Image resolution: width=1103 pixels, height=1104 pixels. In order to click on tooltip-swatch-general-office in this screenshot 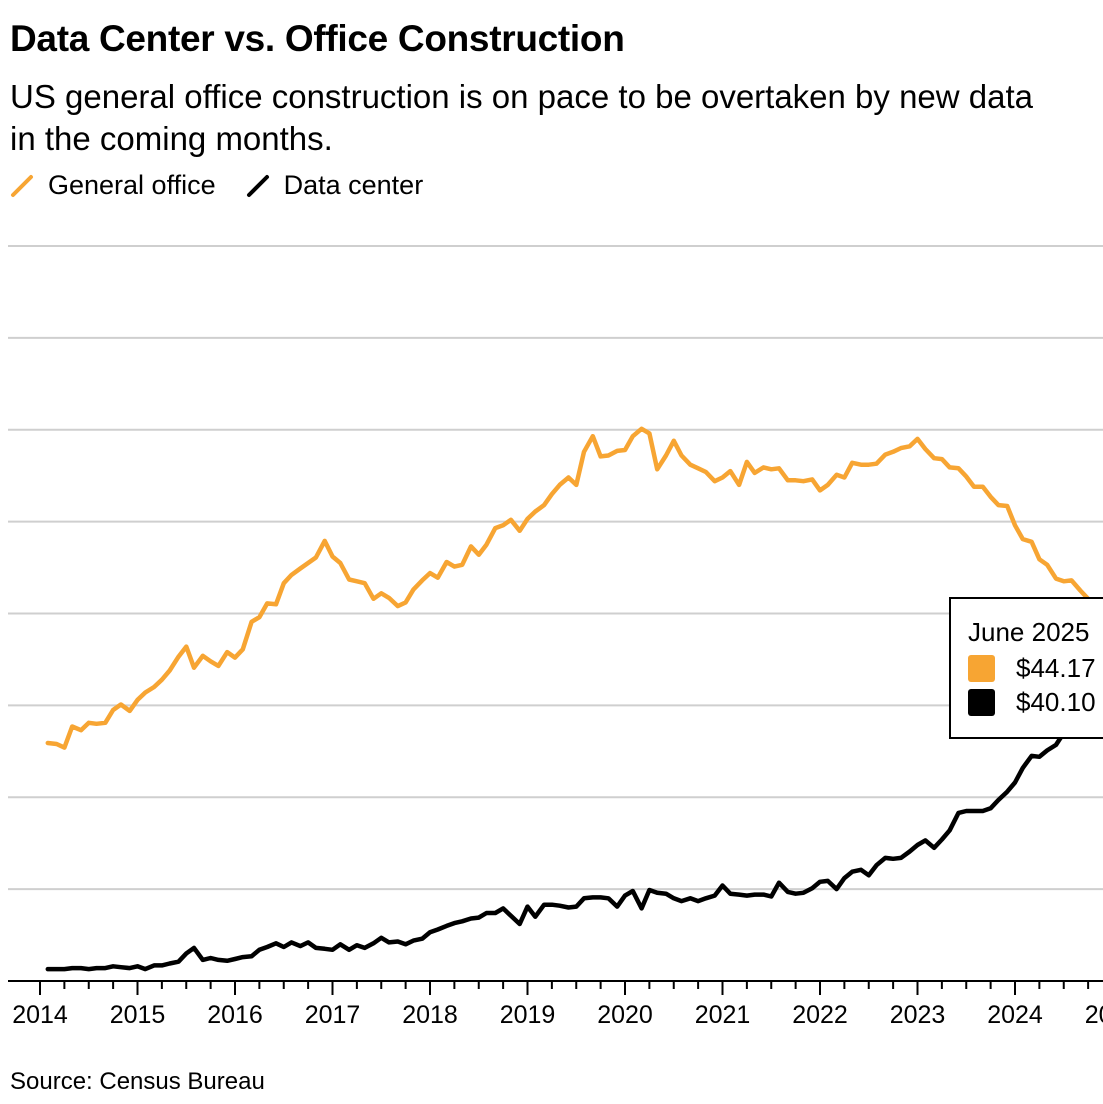, I will do `click(981, 668)`.